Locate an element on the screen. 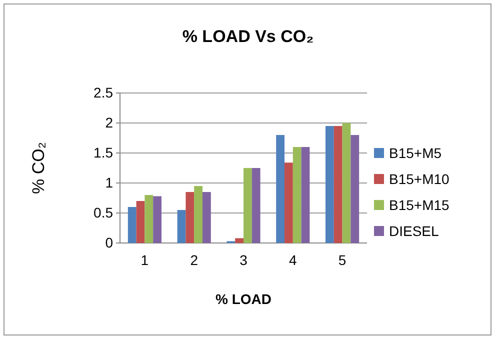 This screenshot has height=340, width=495. x-tick-label: 2 is located at coordinates (194, 260).